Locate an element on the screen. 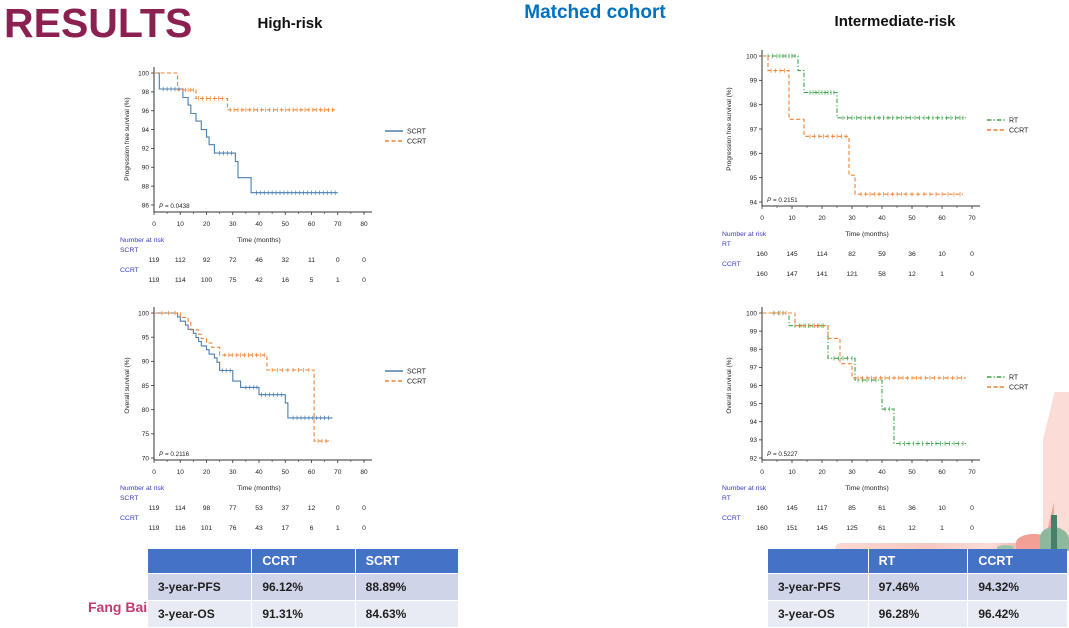  table-header-row: RT CCRT is located at coordinates (917, 561).